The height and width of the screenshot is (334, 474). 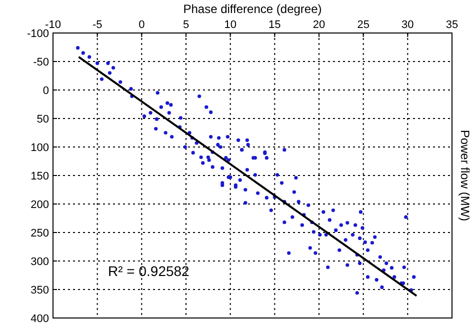 What do you see at coordinates (408, 25) in the screenshot?
I see `x-tick-label: 30` at bounding box center [408, 25].